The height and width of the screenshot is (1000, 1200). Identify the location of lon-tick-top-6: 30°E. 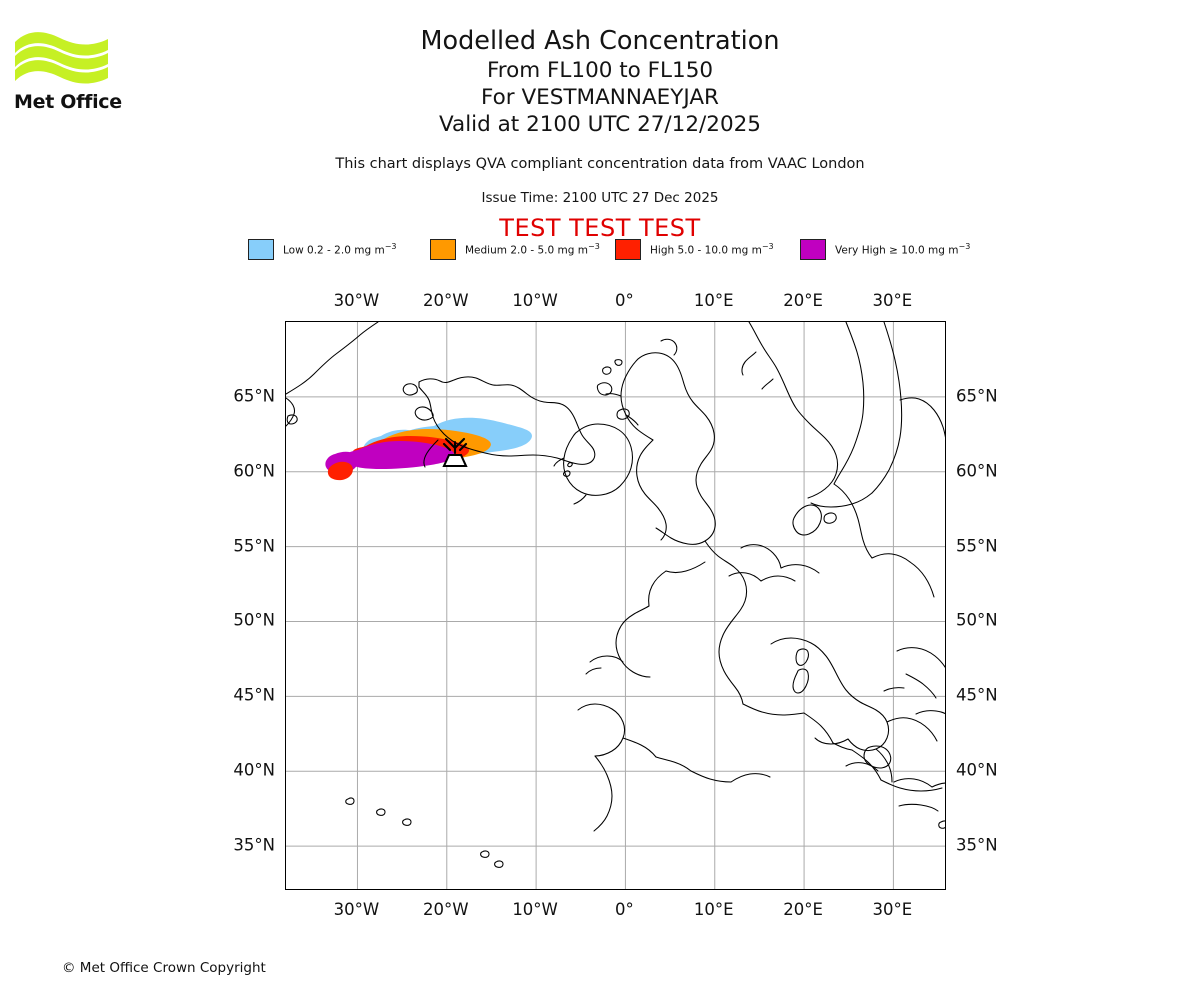
(892, 300).